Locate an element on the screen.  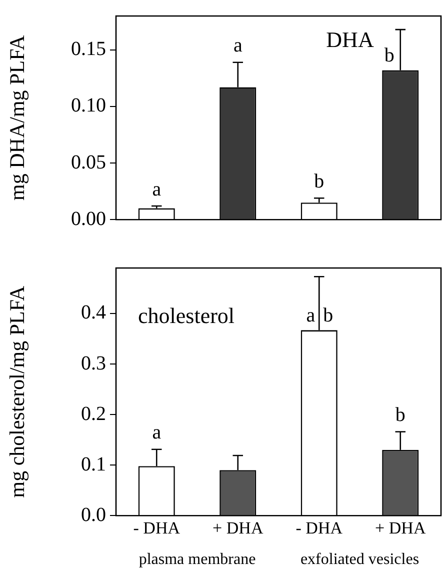
y-tick-label: 0.1 is located at coordinates (93, 464).